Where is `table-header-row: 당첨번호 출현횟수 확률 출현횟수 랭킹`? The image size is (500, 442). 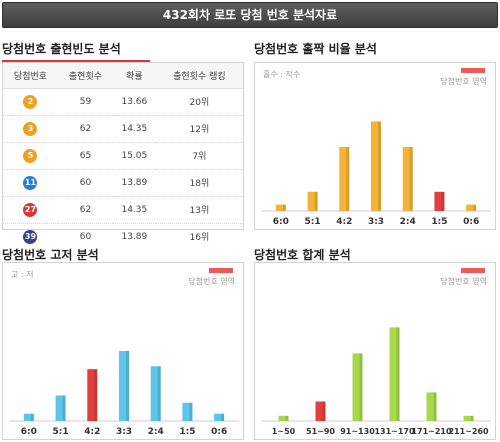
table-header-row: 당첨번호 출현횟수 확률 출현횟수 랭킹 is located at coordinates (123, 76).